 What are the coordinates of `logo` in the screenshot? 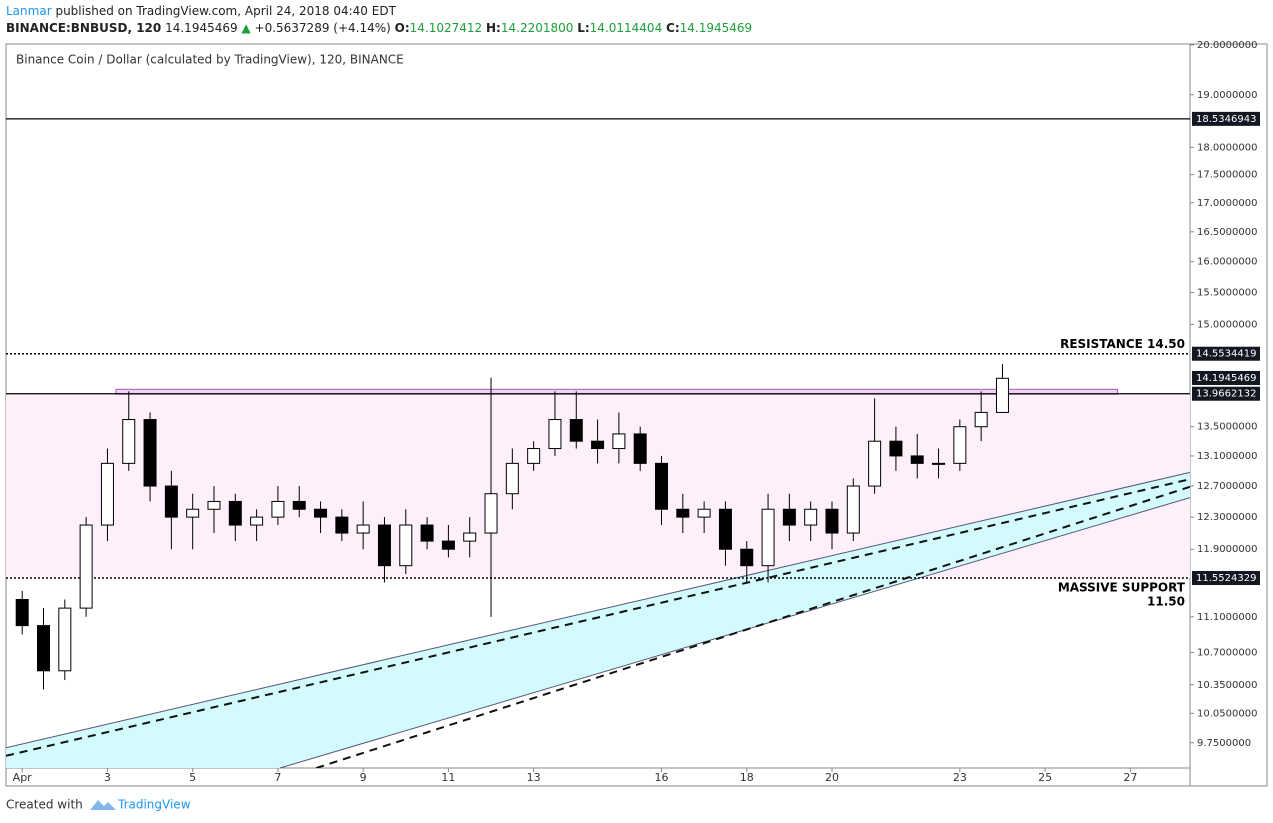 It's located at (103, 805).